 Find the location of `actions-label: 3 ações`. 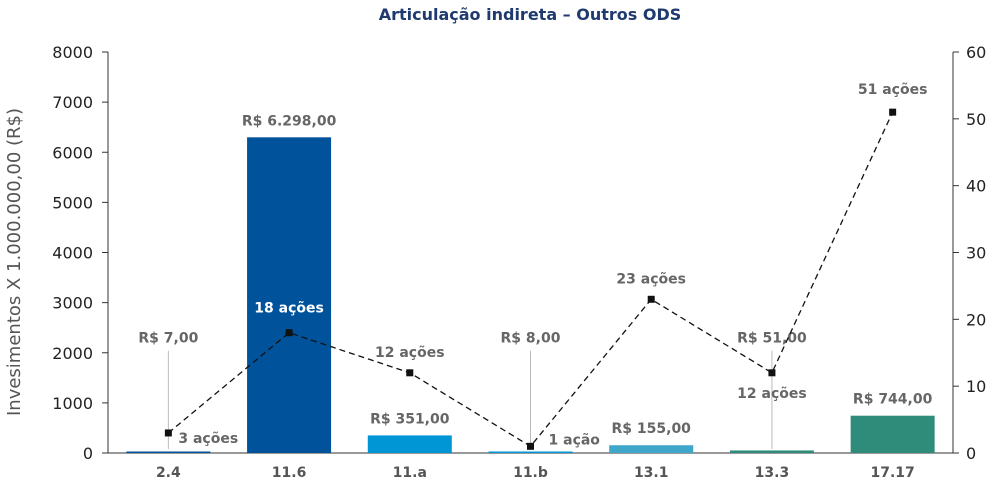

actions-label: 3 ações is located at coordinates (208, 439).